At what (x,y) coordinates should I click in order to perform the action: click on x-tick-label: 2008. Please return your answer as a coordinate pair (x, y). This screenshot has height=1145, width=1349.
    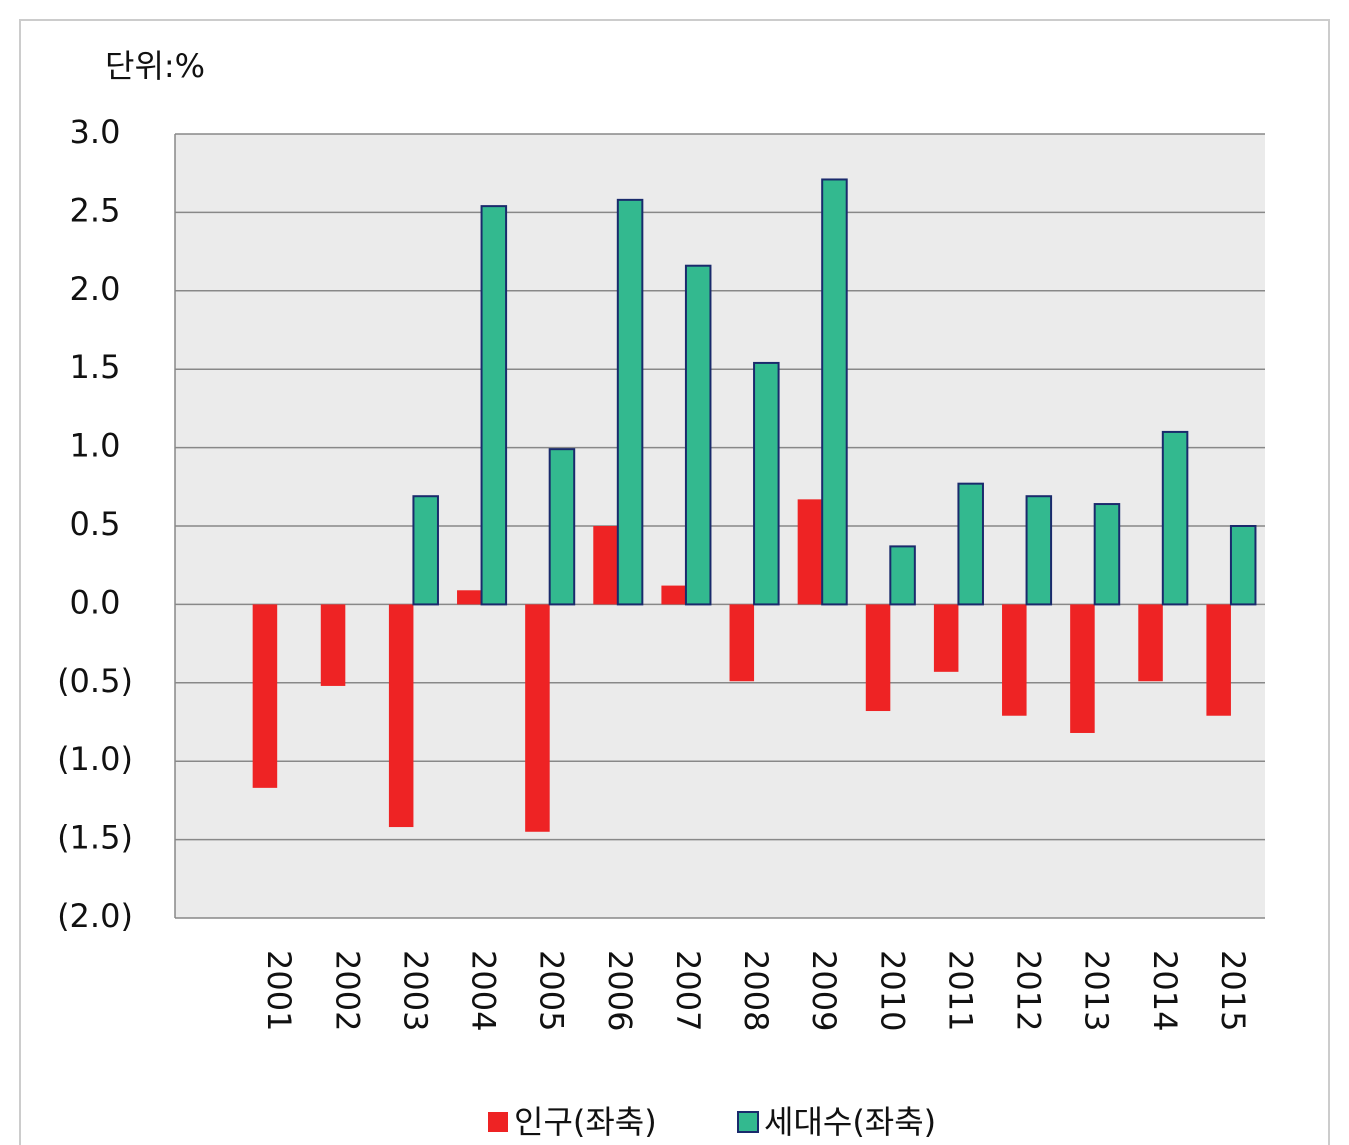
    Looking at the image, I should click on (756, 990).